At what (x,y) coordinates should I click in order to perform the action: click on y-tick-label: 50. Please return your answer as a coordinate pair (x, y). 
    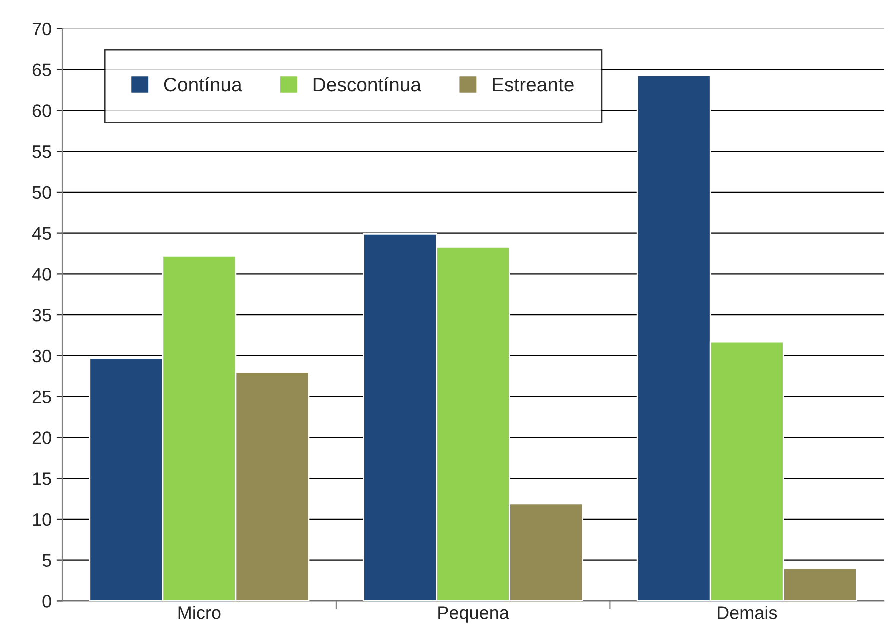
    Looking at the image, I should click on (42, 193).